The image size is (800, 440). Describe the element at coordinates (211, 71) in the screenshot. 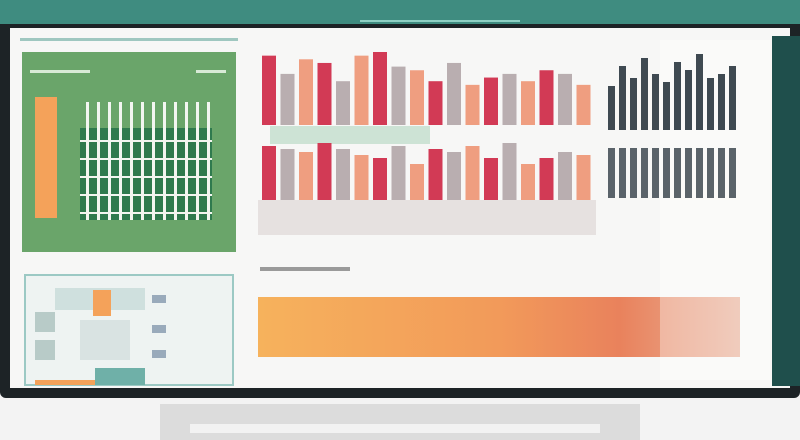

I see `panel-line` at that location.